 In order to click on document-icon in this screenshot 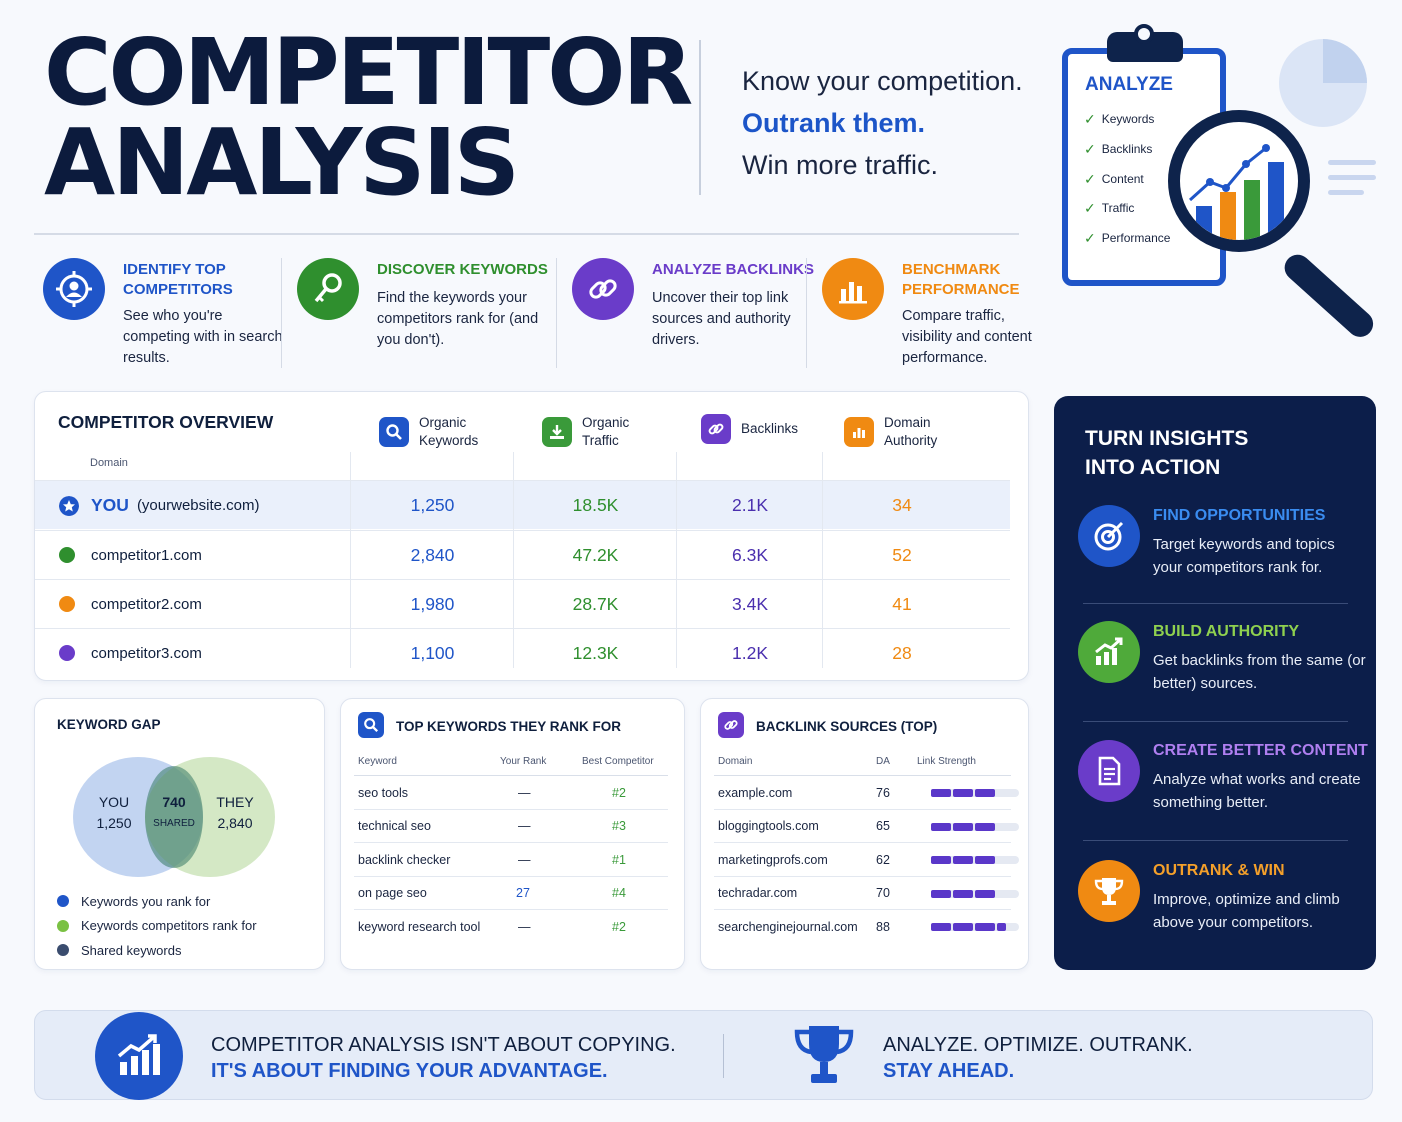, I will do `click(1109, 771)`.